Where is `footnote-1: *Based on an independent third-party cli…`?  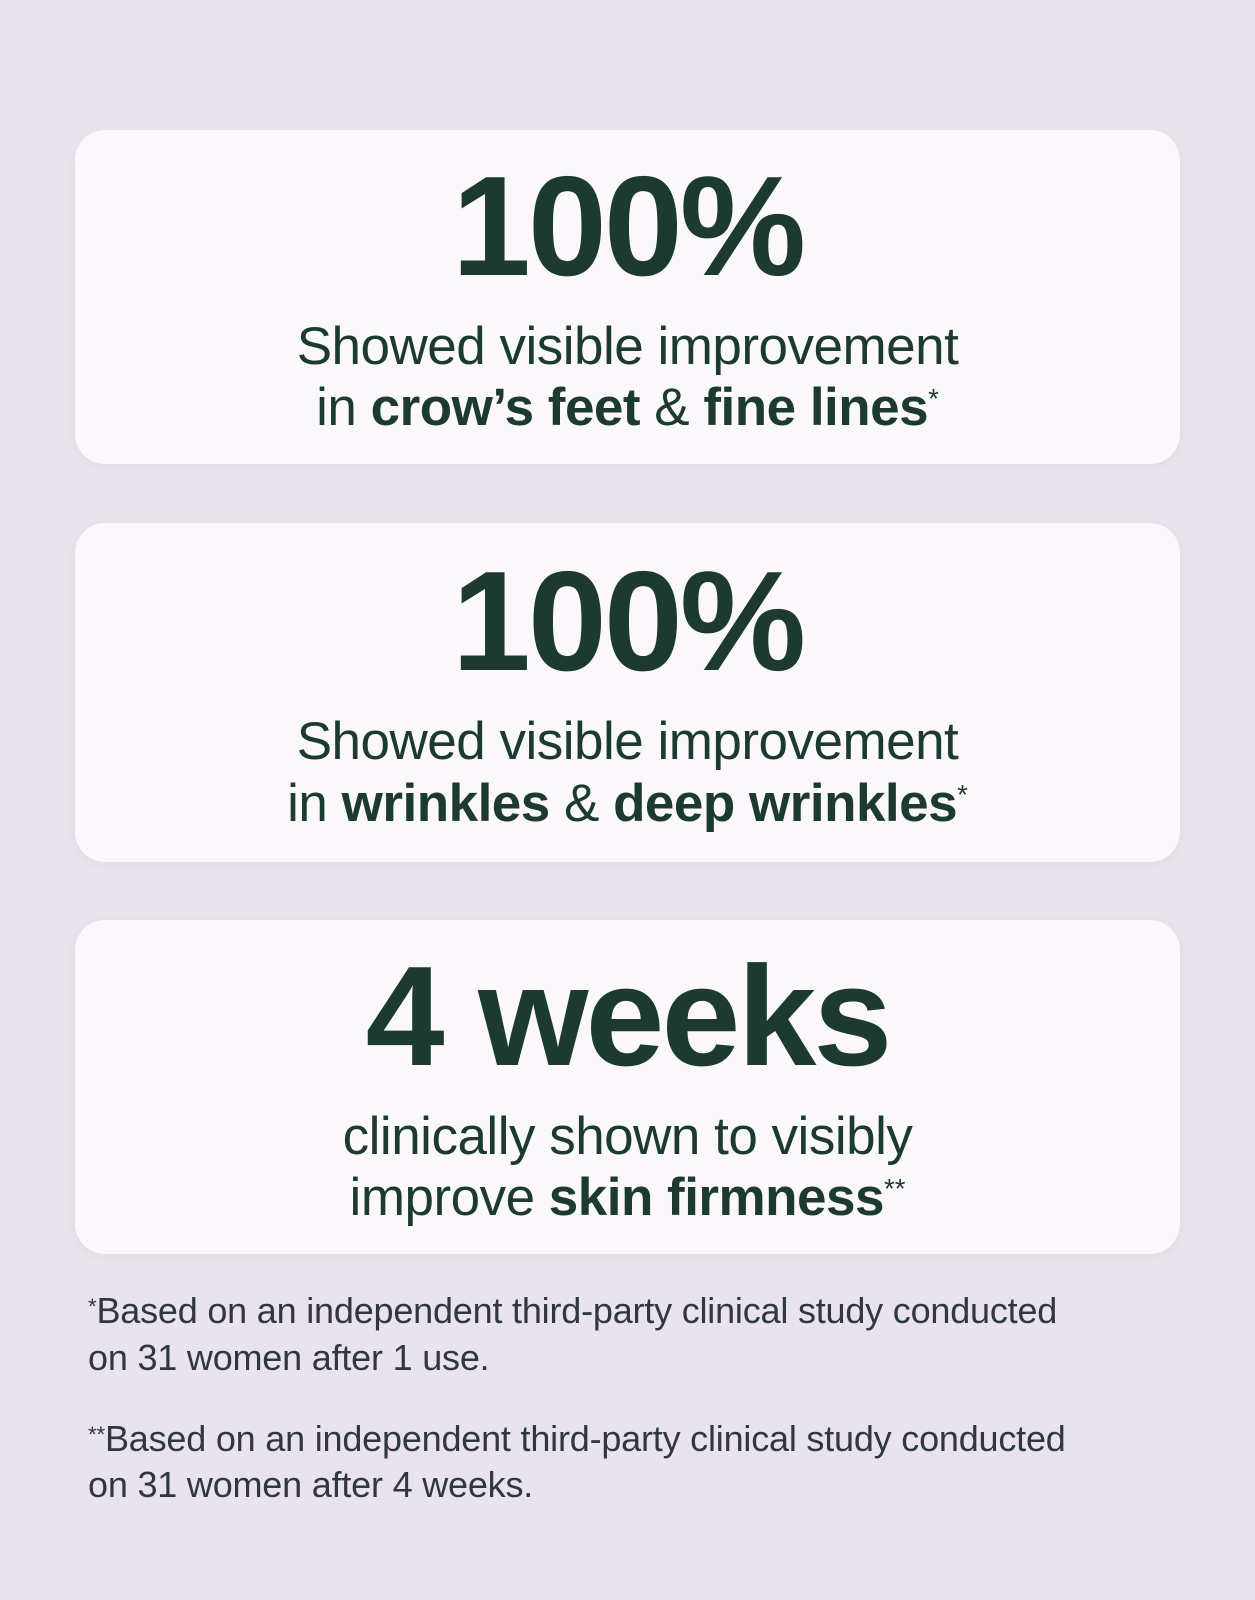
footnote-1: *Based on an independent third-party cli… is located at coordinates (593, 1335).